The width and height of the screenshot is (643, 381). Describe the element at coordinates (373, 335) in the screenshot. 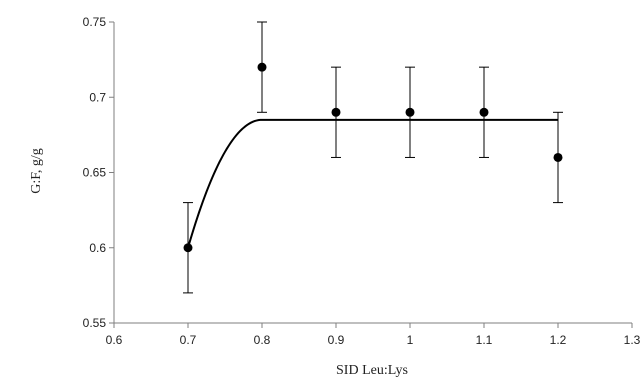

I see `x-axis-ticks: 0.6 0.7 0.8 0.9 1 1.1 1.2 1.3` at that location.